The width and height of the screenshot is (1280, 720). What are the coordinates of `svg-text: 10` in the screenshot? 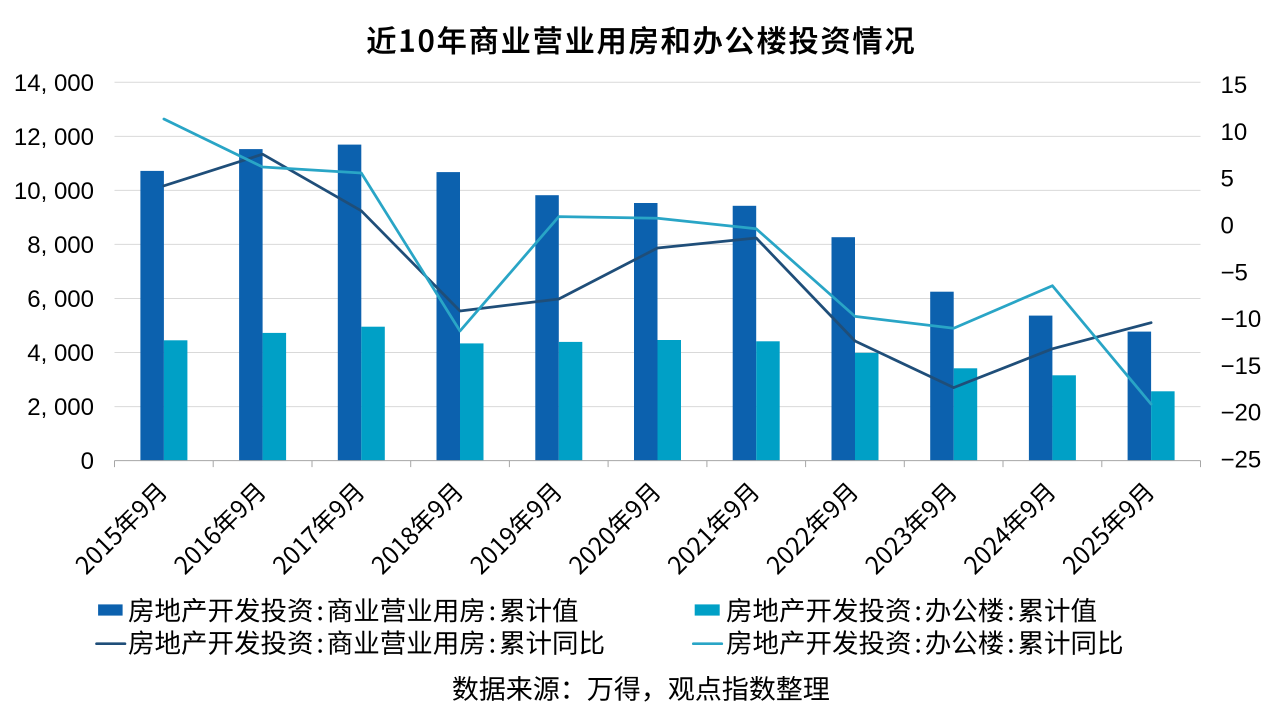 It's located at (1234, 132).